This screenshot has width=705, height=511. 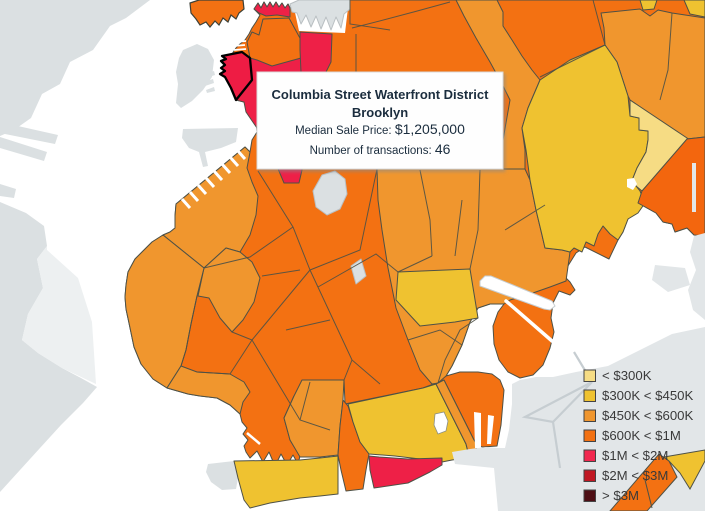 I want to click on svg-text: Number of transactions: 46, so click(x=380, y=149).